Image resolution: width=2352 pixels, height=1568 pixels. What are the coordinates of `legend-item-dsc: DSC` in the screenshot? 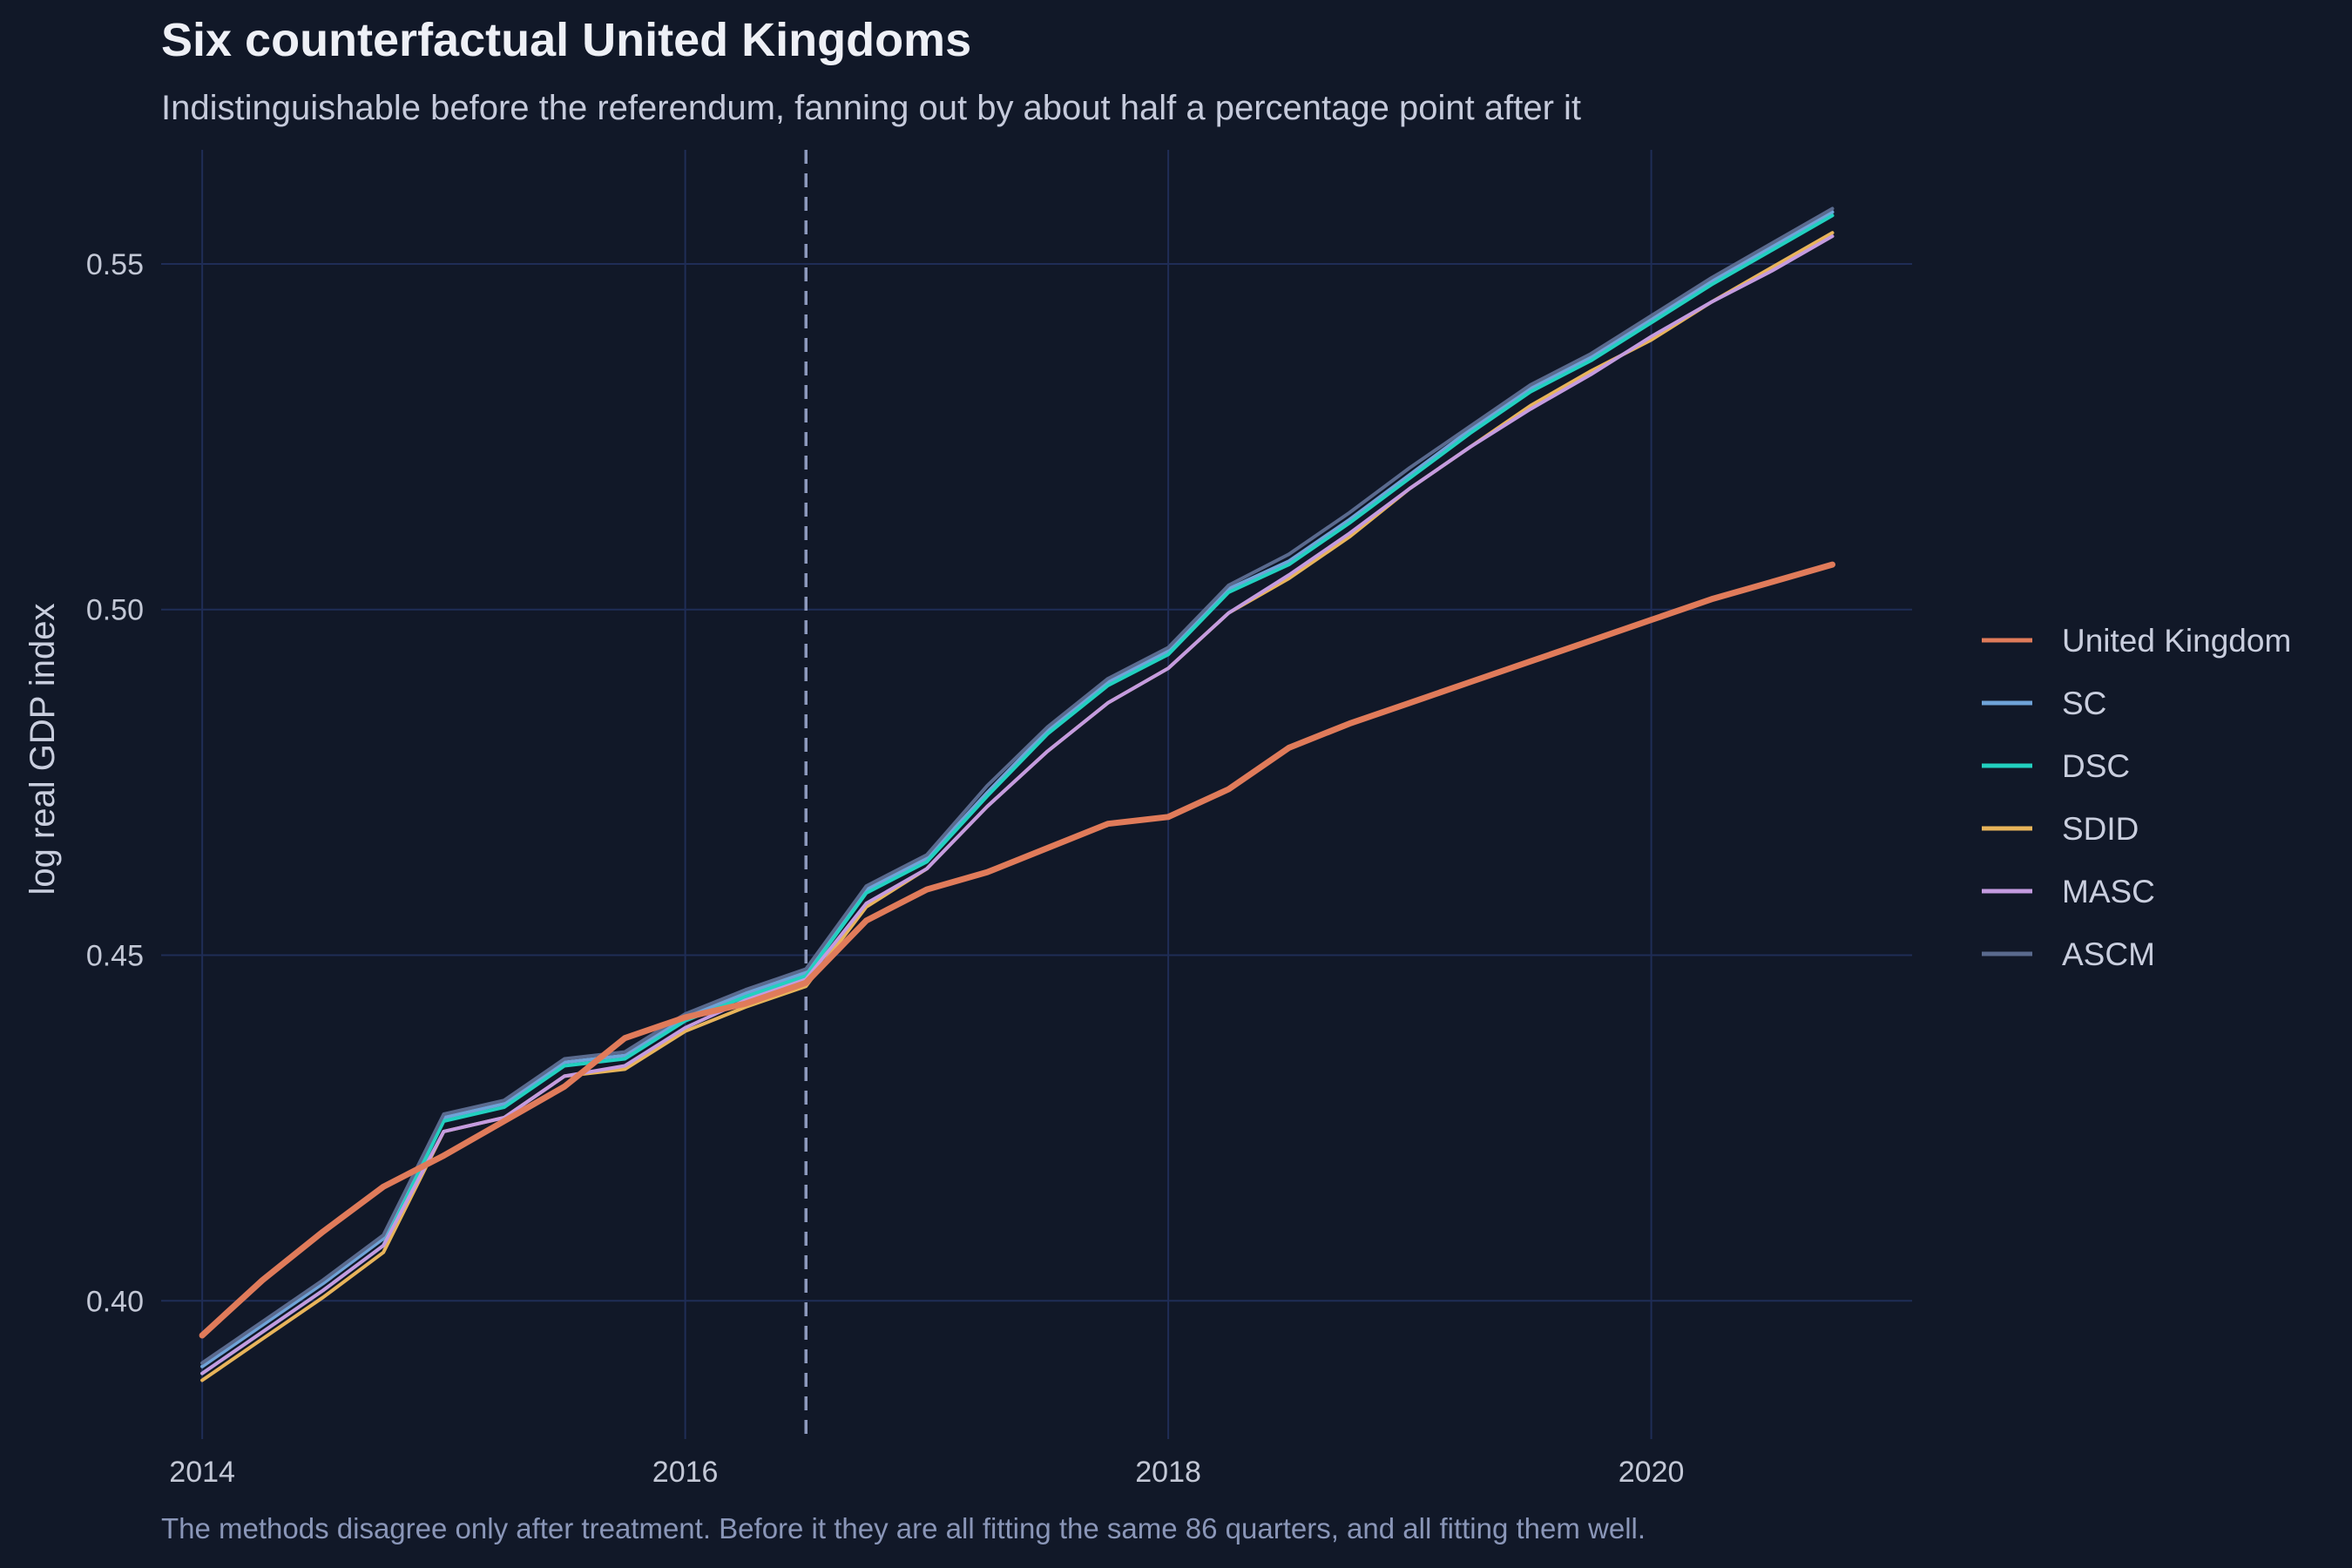 It's located at (2056, 766).